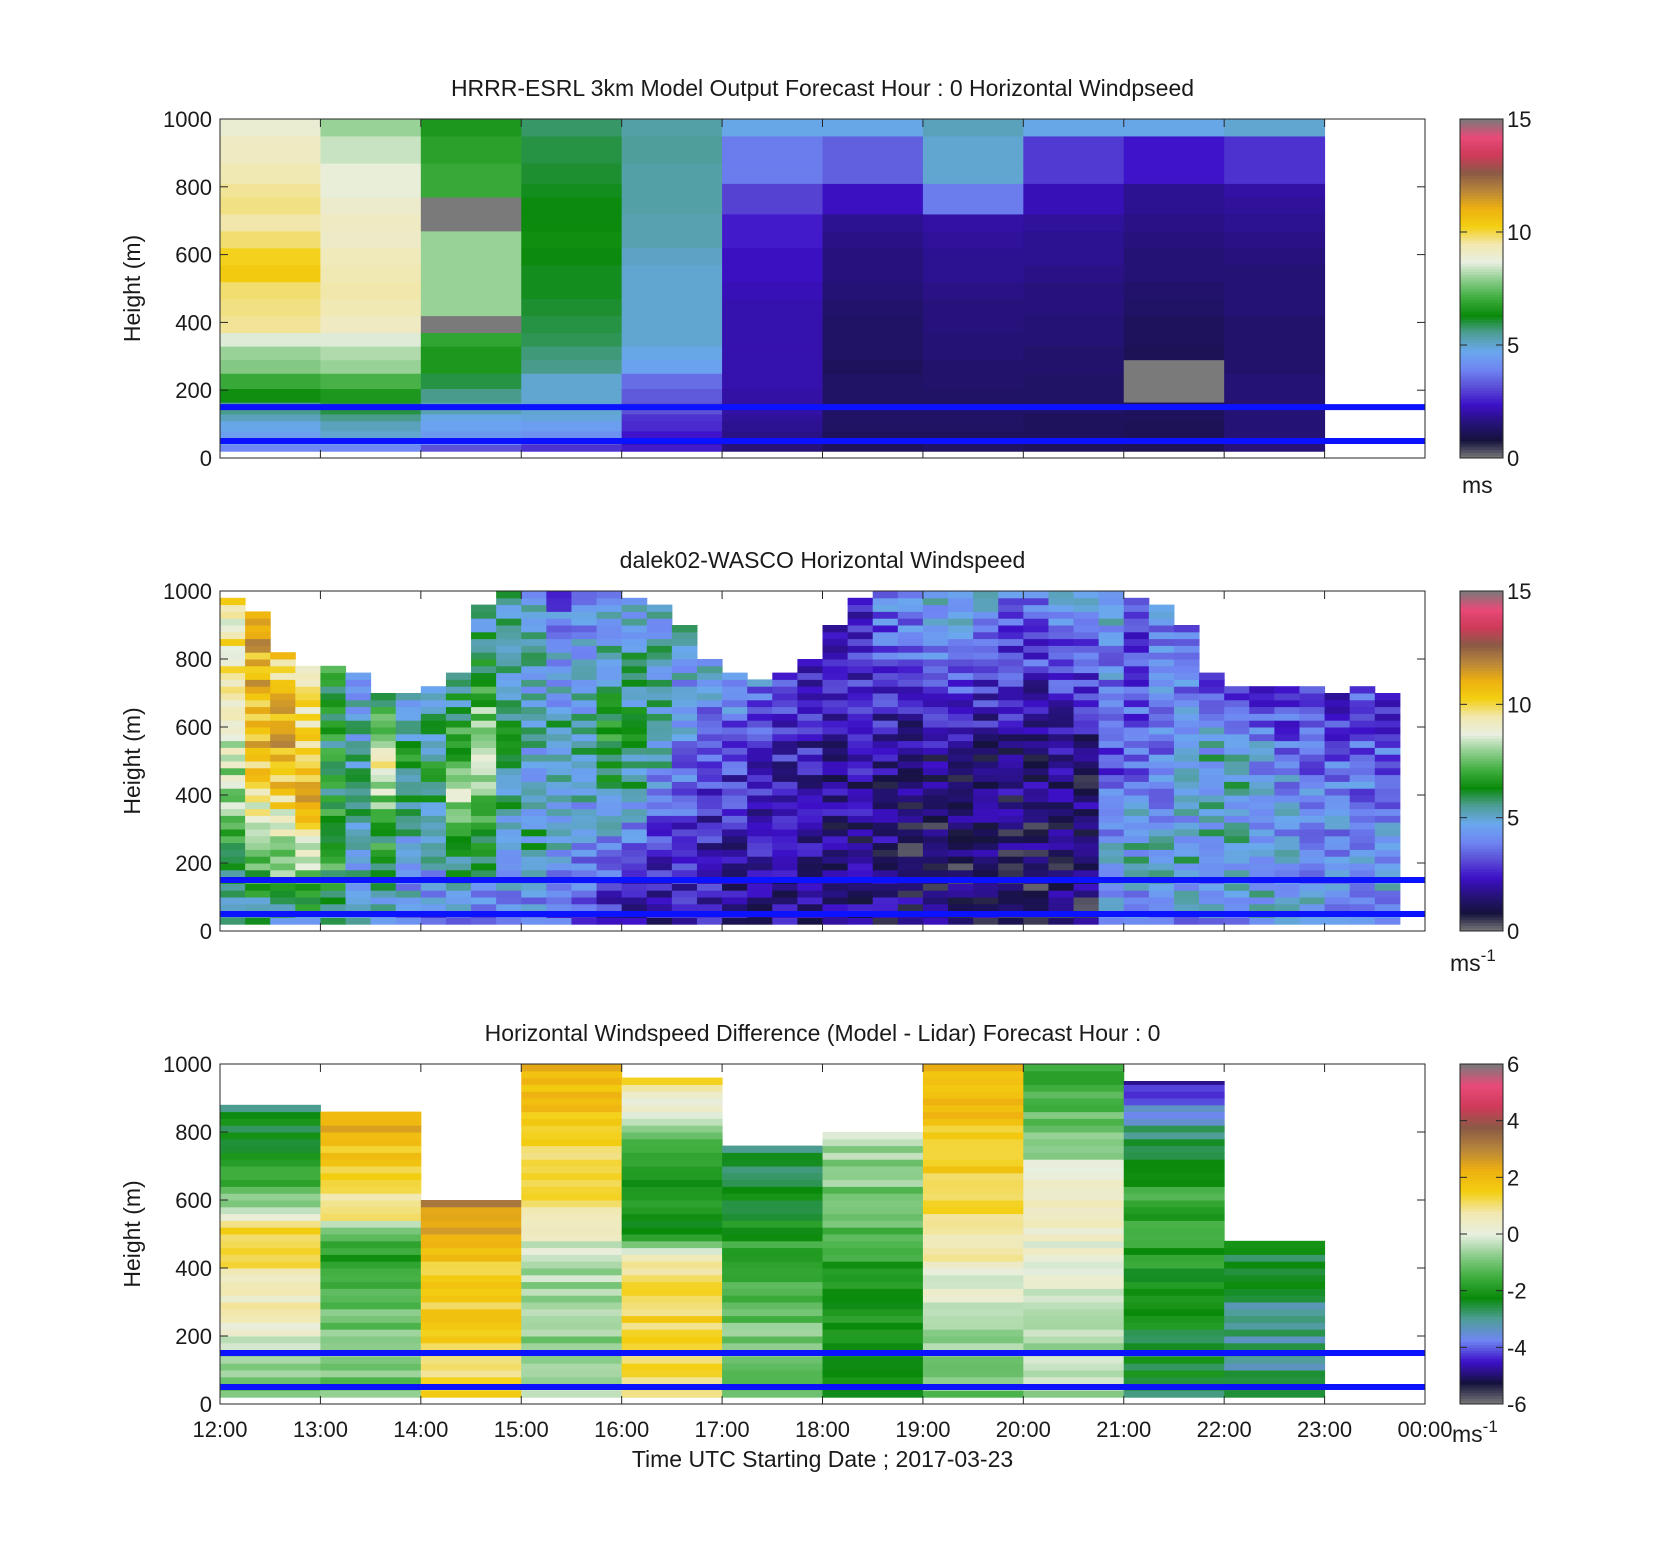 The image size is (1680, 1561). What do you see at coordinates (193, 659) in the screenshot?
I see `y-tick-label: 800` at bounding box center [193, 659].